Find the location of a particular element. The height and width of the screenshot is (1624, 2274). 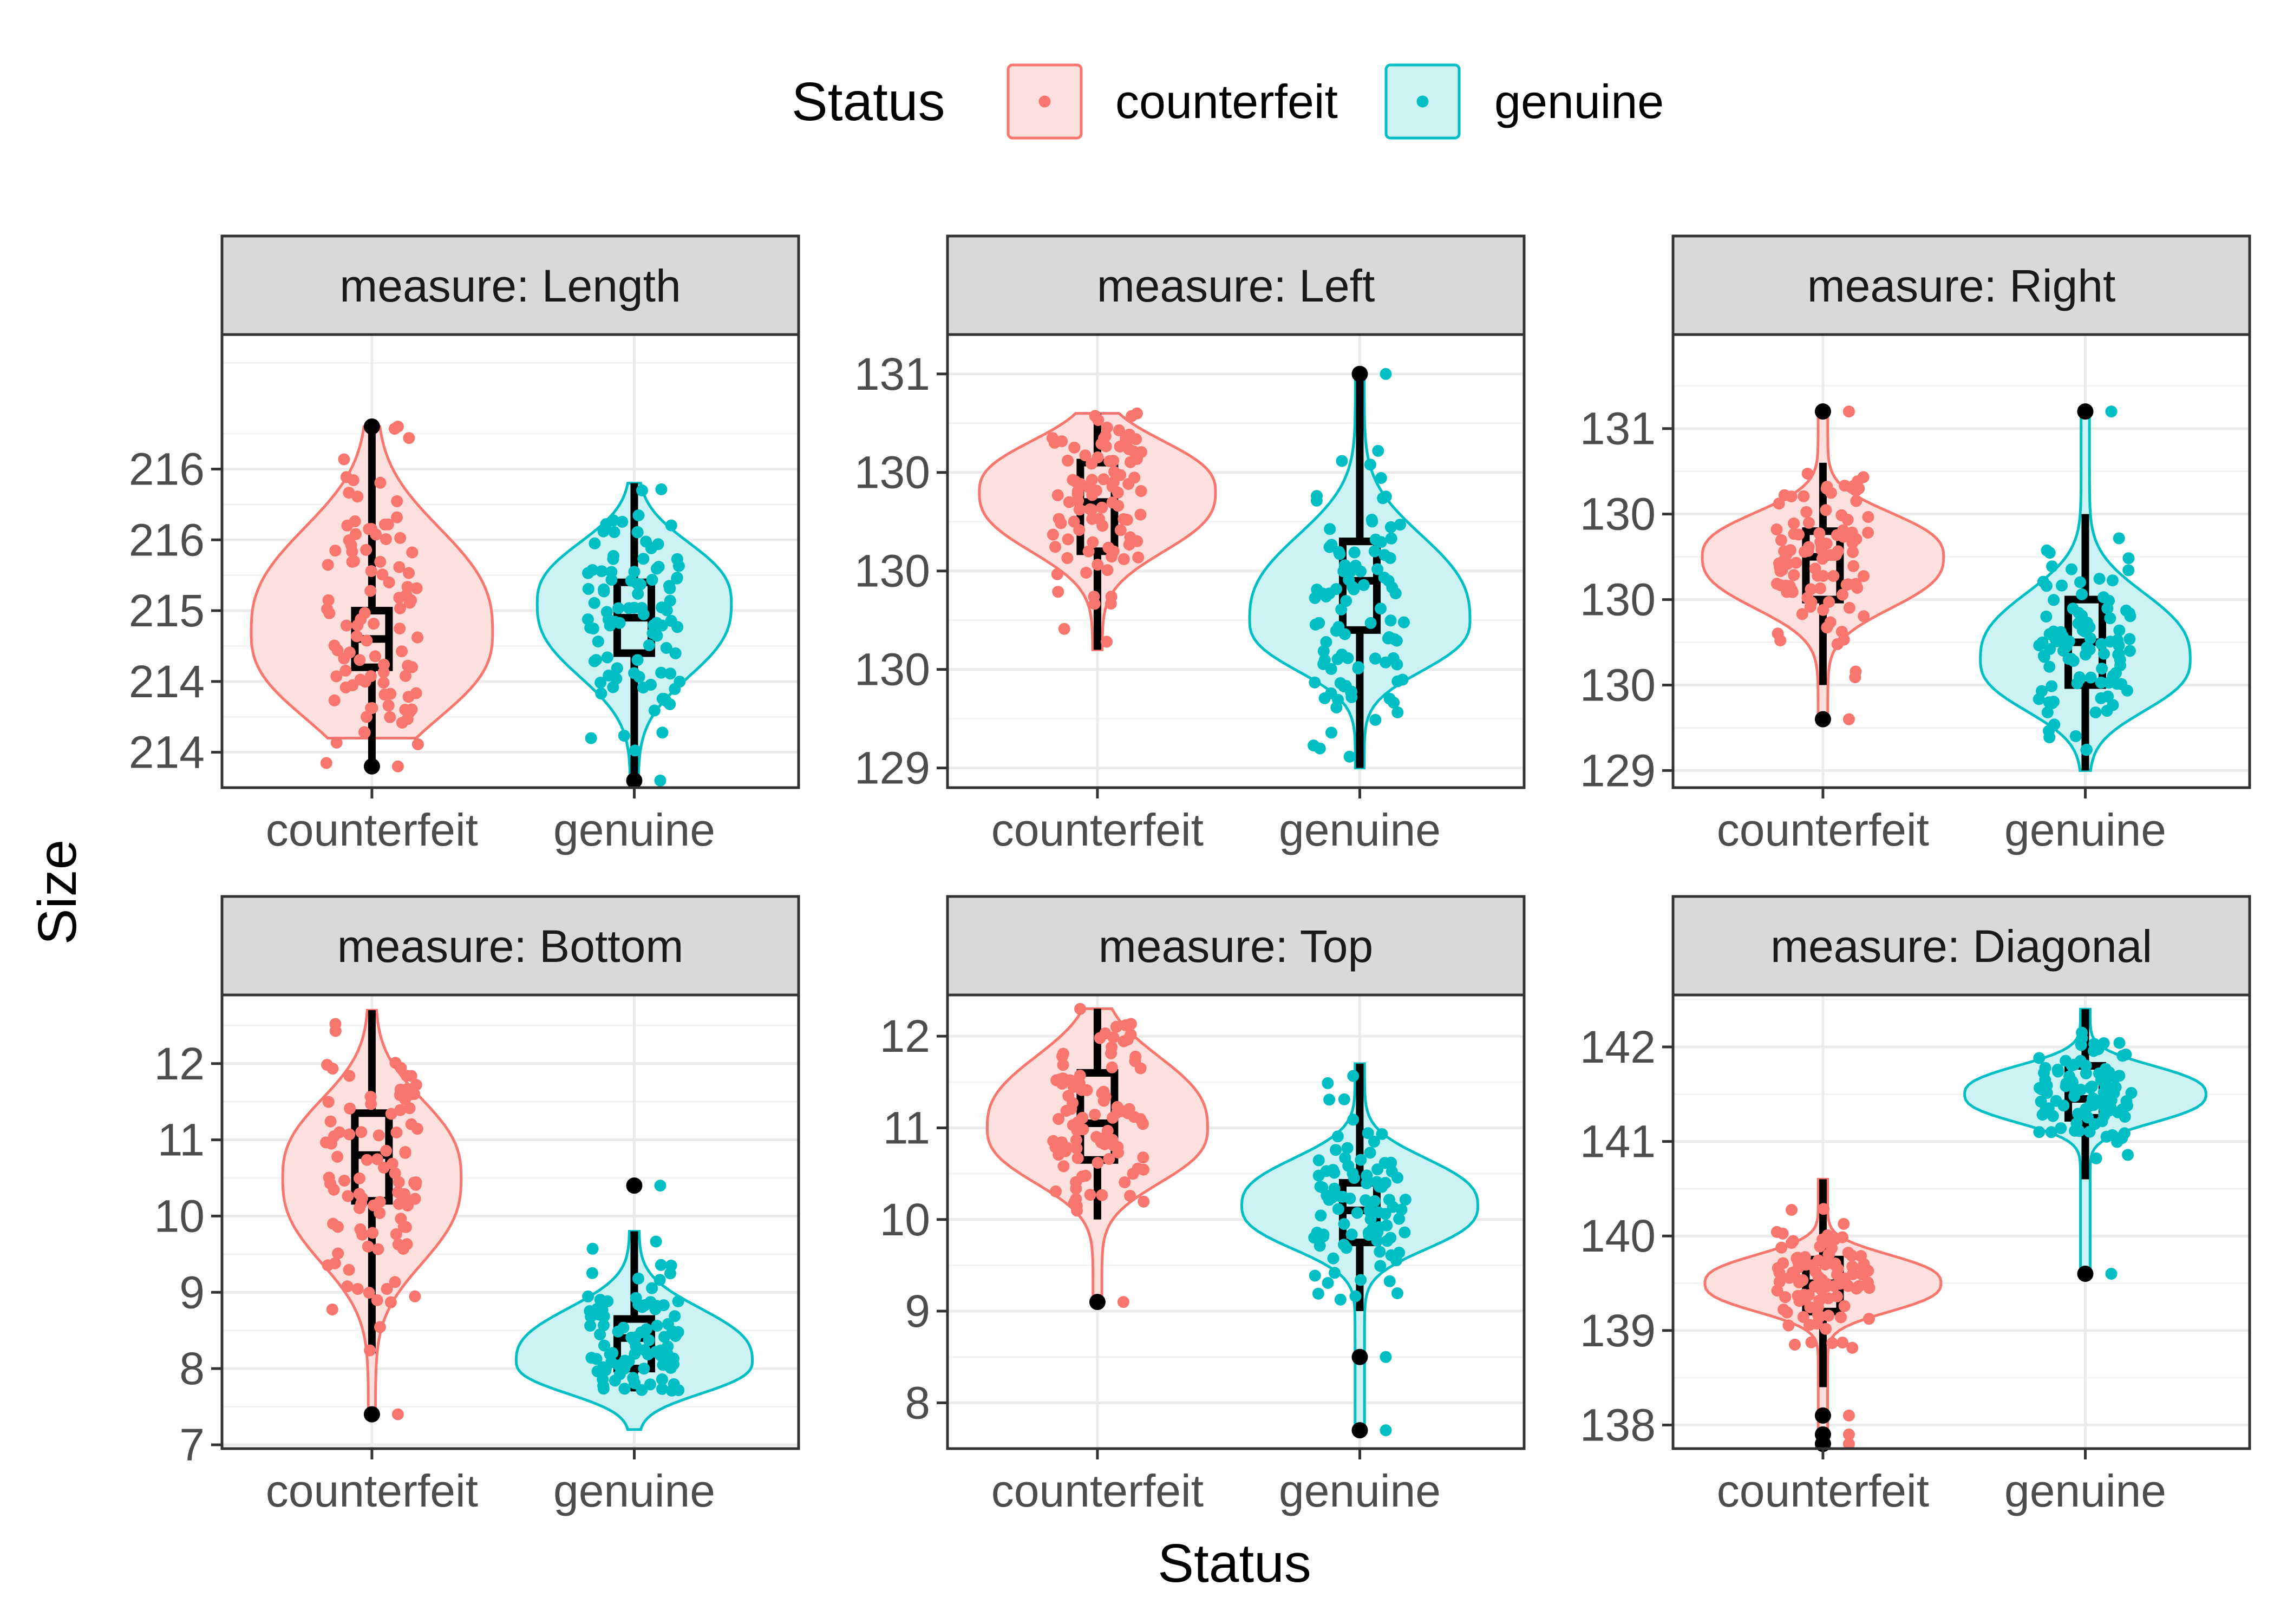

y-tick-label: 130 is located at coordinates (892, 669).